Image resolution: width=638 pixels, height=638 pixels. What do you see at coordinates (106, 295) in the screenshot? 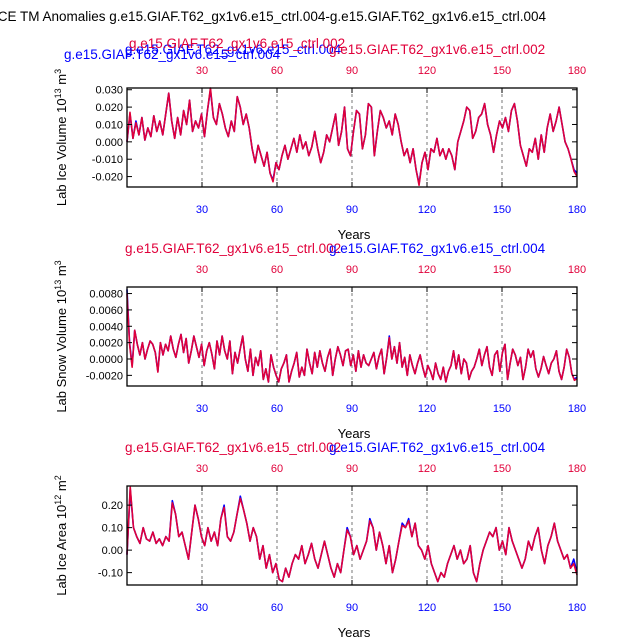
I see `y-tick-label: 0.0080` at bounding box center [106, 295].